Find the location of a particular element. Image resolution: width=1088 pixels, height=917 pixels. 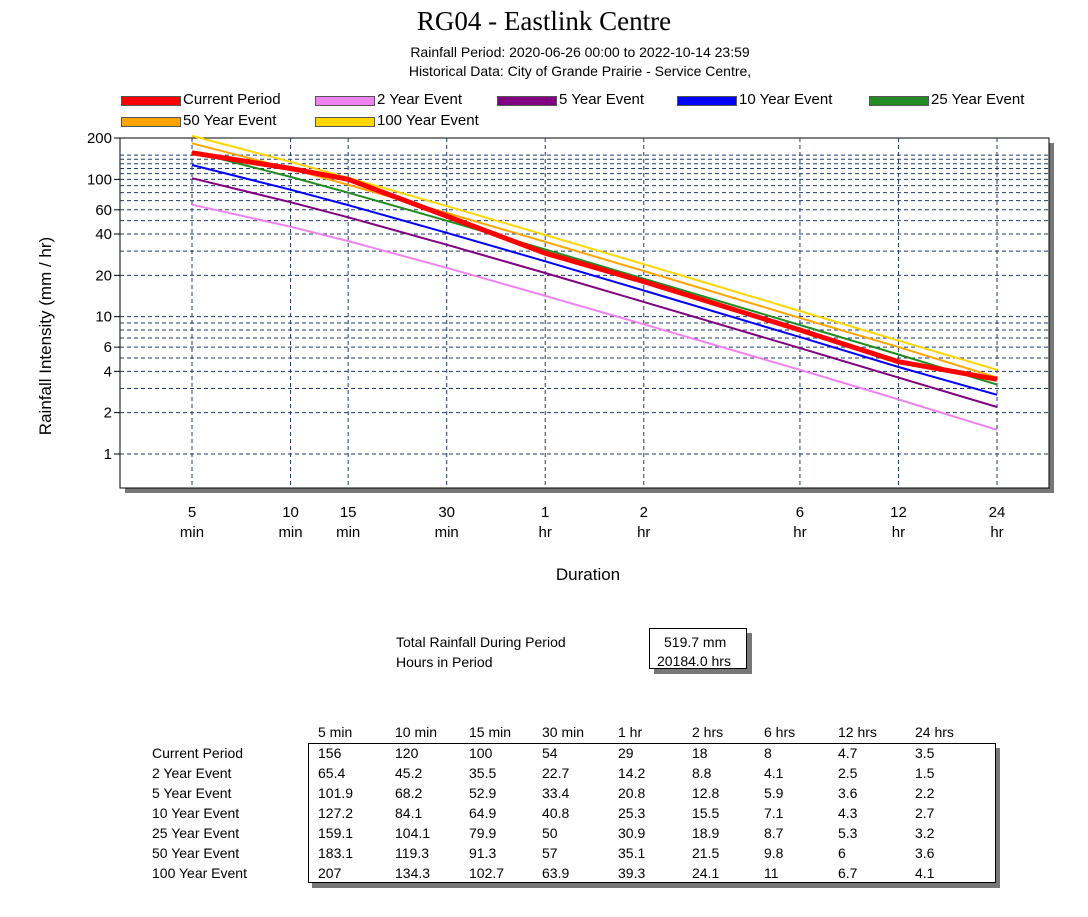

y-tick-label: 100 is located at coordinates (99, 179).